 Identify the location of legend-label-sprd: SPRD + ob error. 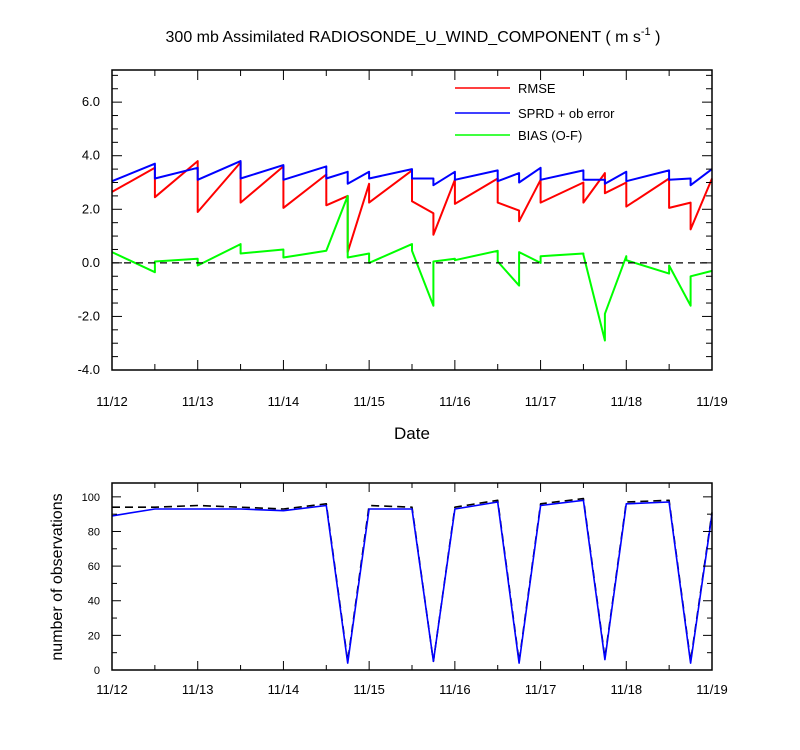
(566, 113).